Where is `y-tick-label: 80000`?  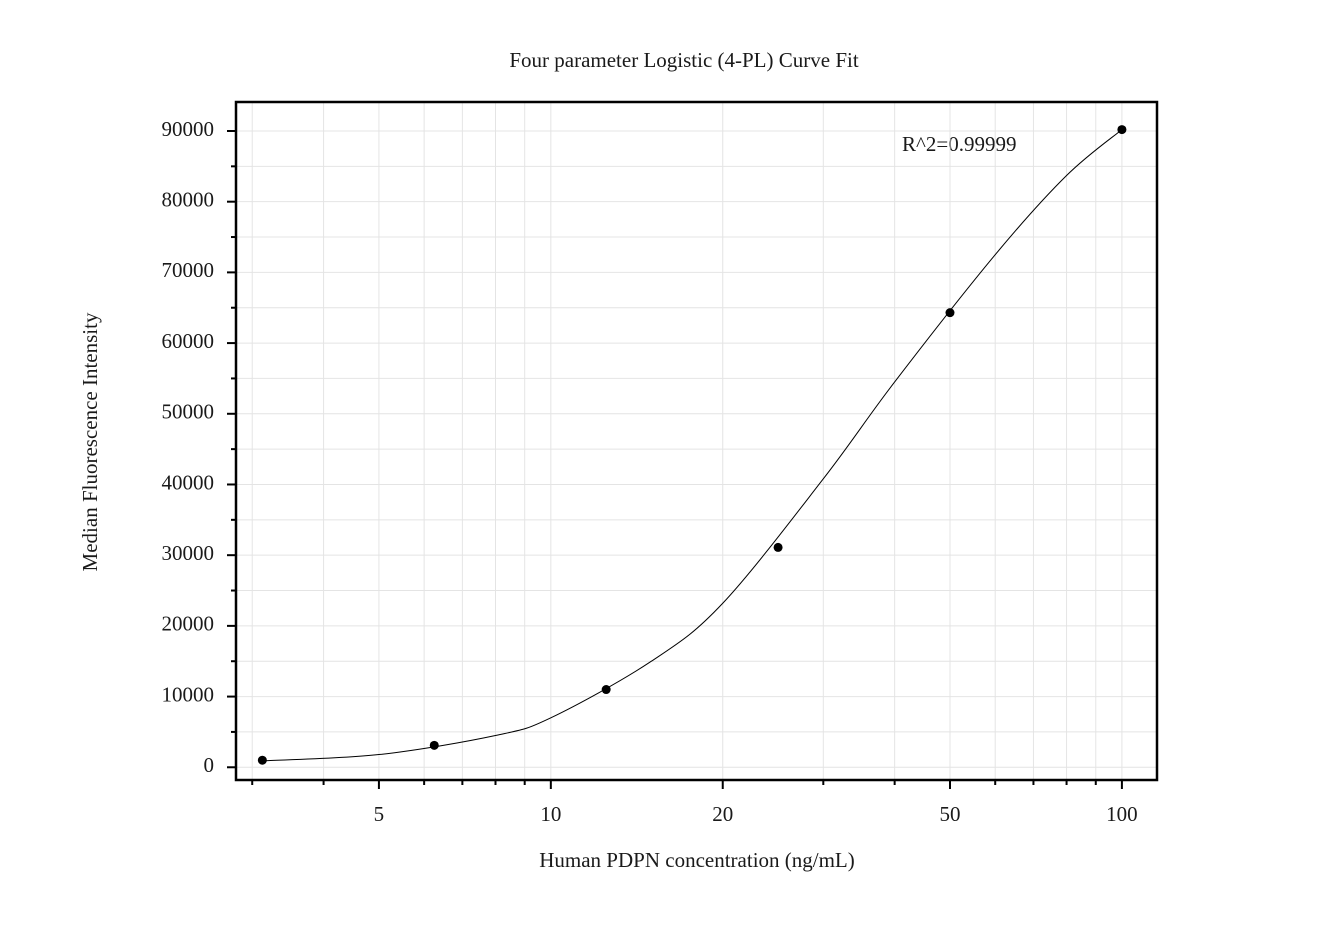
y-tick-label: 80000 is located at coordinates (188, 199).